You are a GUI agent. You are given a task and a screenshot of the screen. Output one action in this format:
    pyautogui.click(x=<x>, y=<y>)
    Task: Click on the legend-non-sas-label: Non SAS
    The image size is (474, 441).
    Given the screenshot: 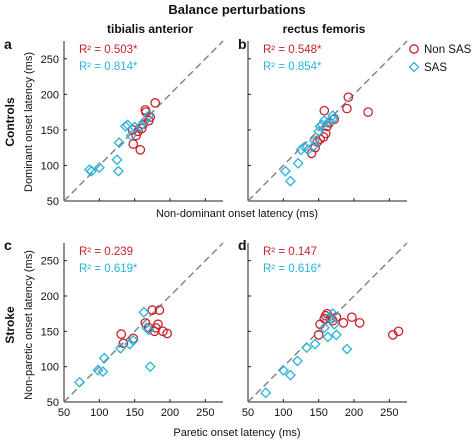 What is the action you would take?
    pyautogui.click(x=448, y=50)
    